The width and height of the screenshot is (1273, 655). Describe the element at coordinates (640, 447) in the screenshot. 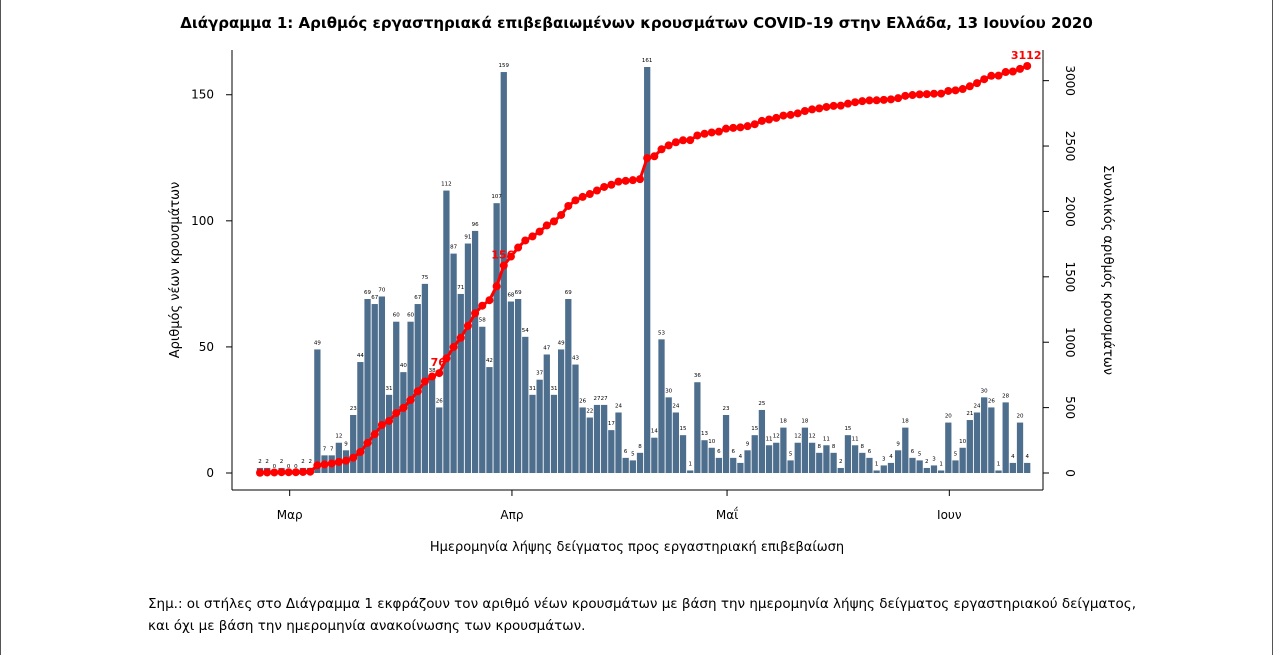

I see `bar-value-label: 8` at that location.